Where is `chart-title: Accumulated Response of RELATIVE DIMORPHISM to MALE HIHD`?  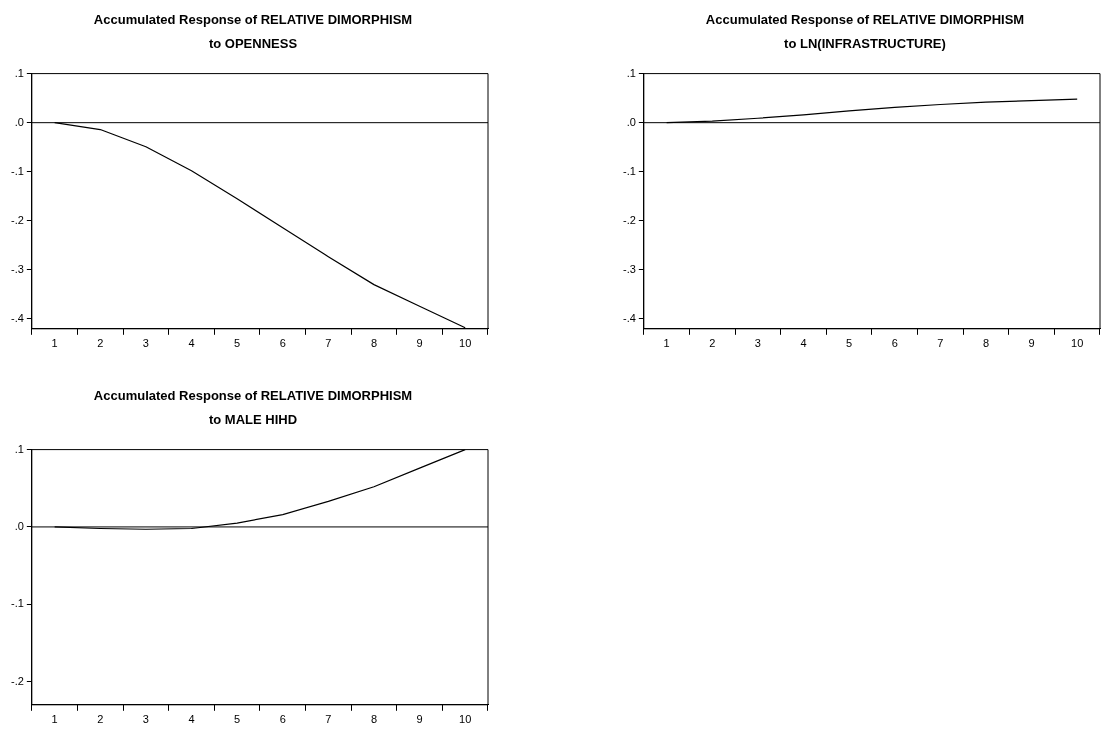 chart-title: Accumulated Response of RELATIVE DIMORPHISM to MALE HIHD is located at coordinates (253, 408).